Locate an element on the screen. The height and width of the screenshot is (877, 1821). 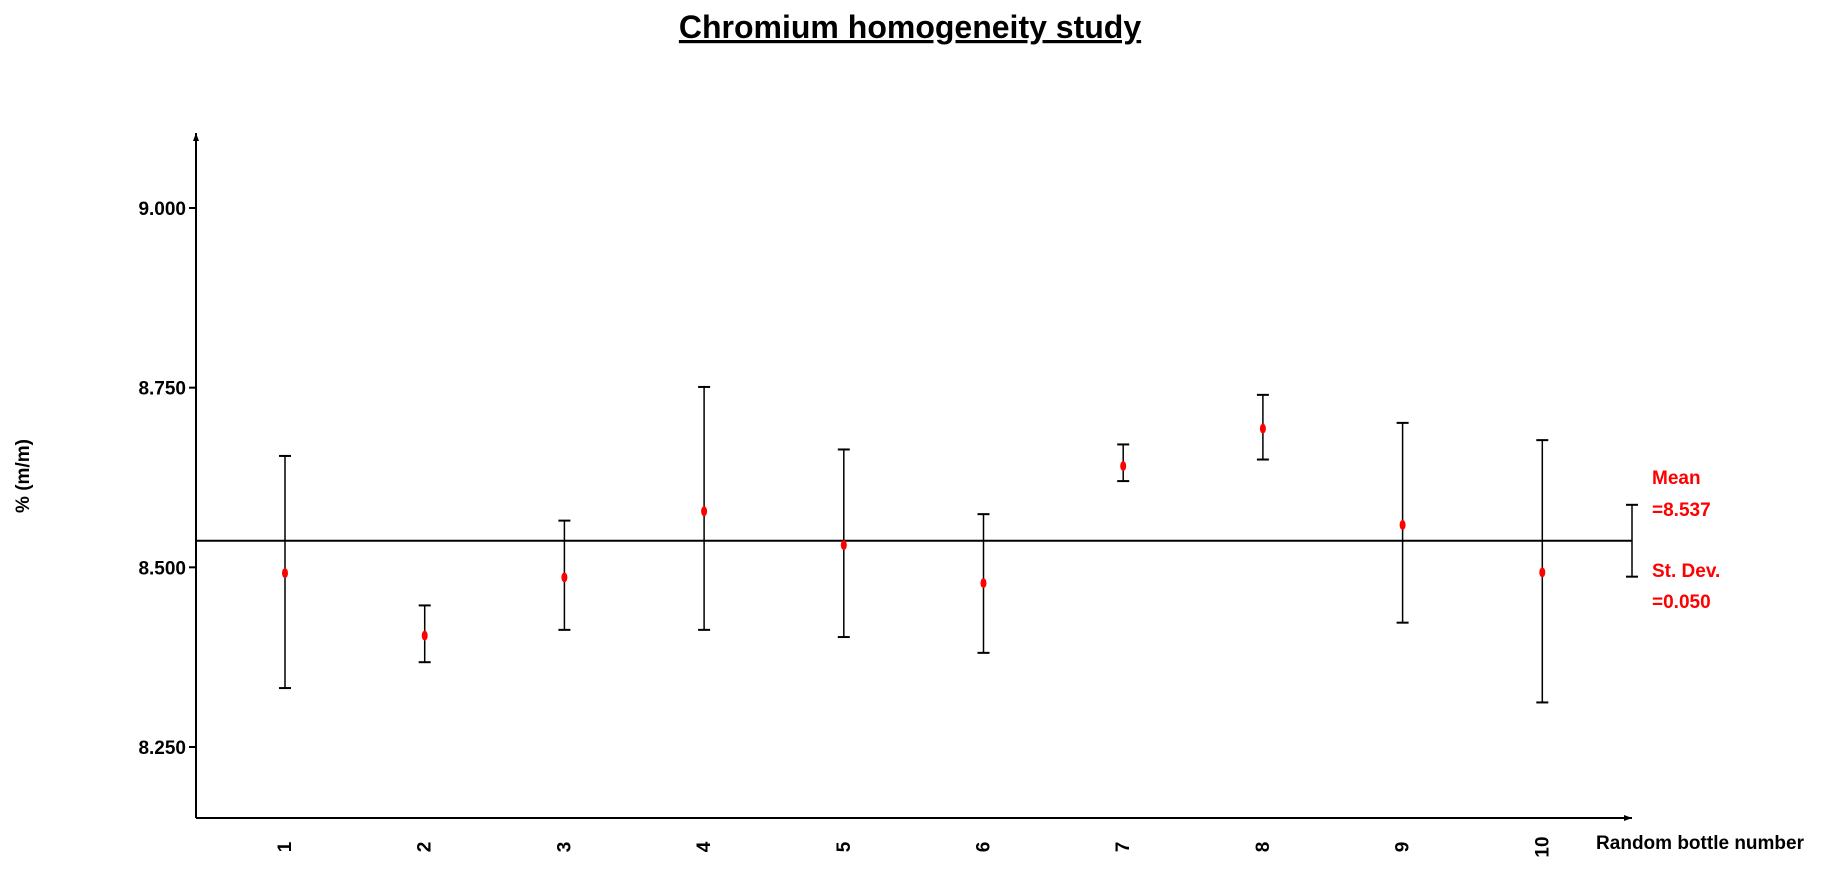
sd-label: St. Dev. is located at coordinates (1686, 571).